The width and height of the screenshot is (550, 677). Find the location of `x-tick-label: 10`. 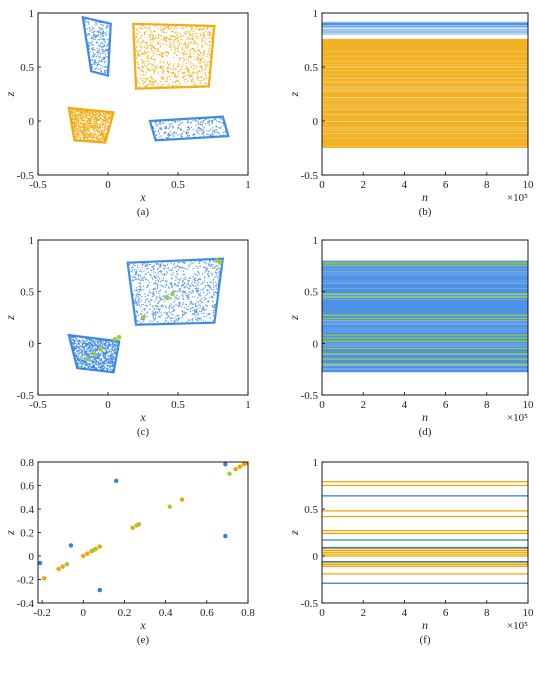

x-tick-label: 10 is located at coordinates (529, 613).